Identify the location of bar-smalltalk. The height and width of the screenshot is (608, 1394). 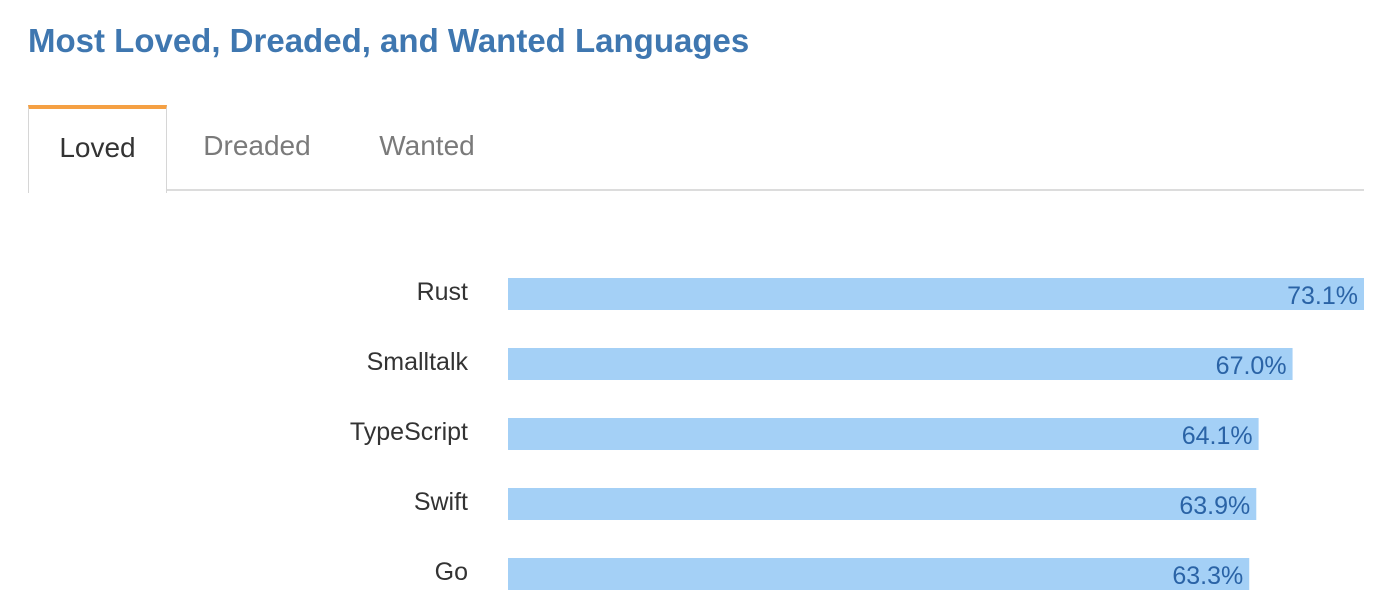
(900, 364).